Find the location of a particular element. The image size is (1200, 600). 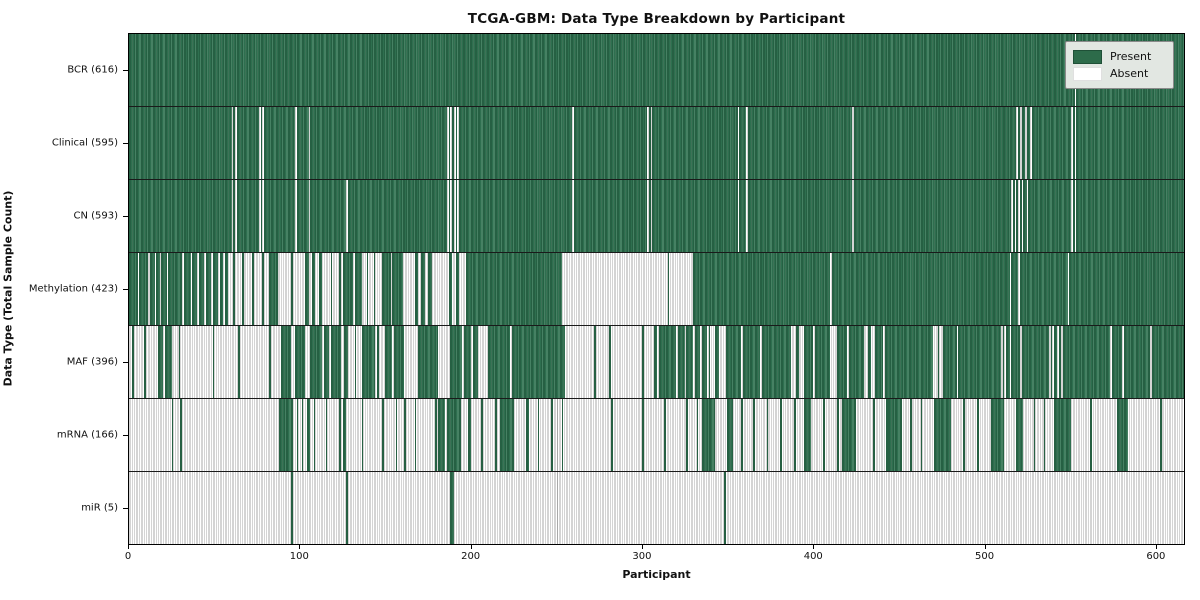

heatmap-row-MAF is located at coordinates (656, 361).